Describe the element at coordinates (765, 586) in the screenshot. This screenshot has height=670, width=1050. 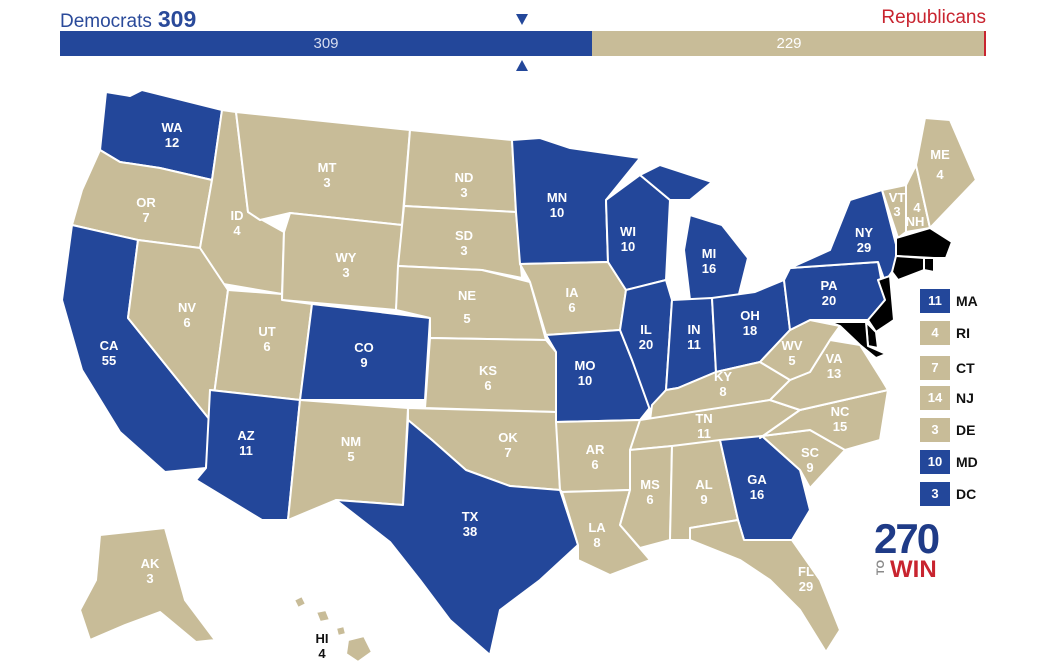
I see `state-fl` at that location.